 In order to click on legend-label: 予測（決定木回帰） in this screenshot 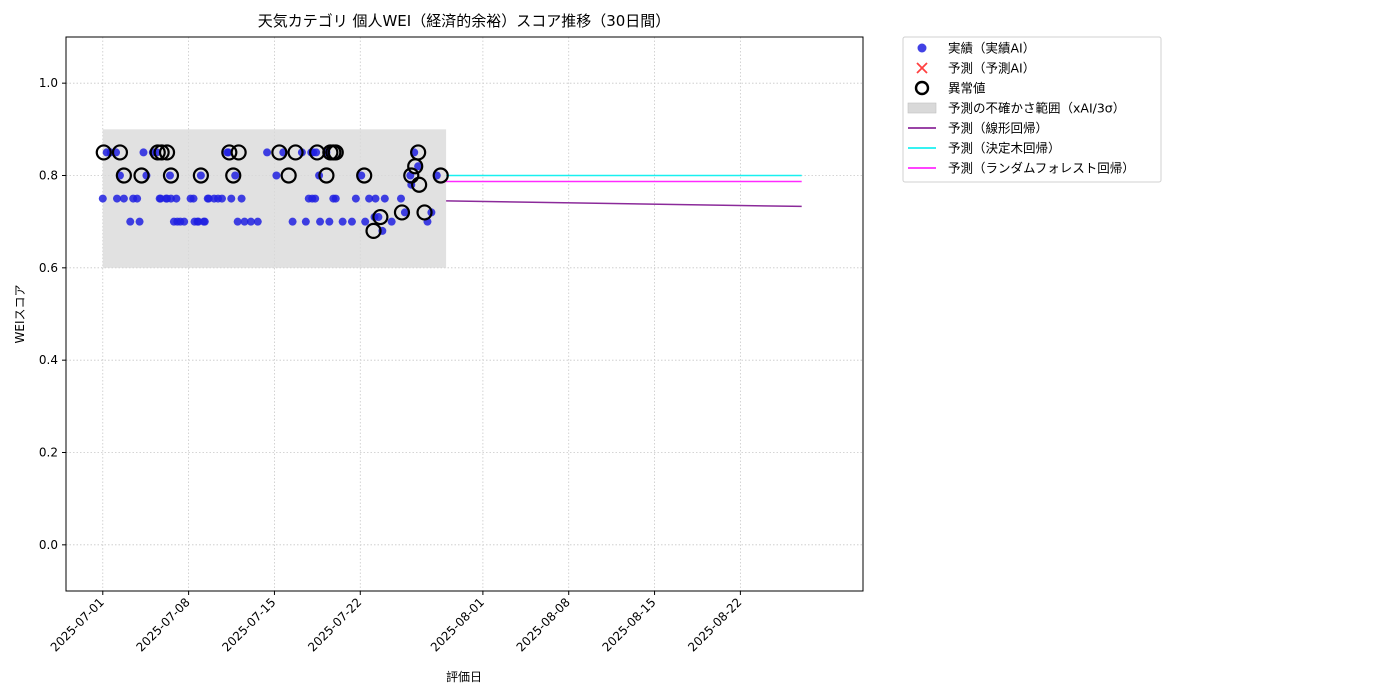, I will do `click(1004, 148)`.